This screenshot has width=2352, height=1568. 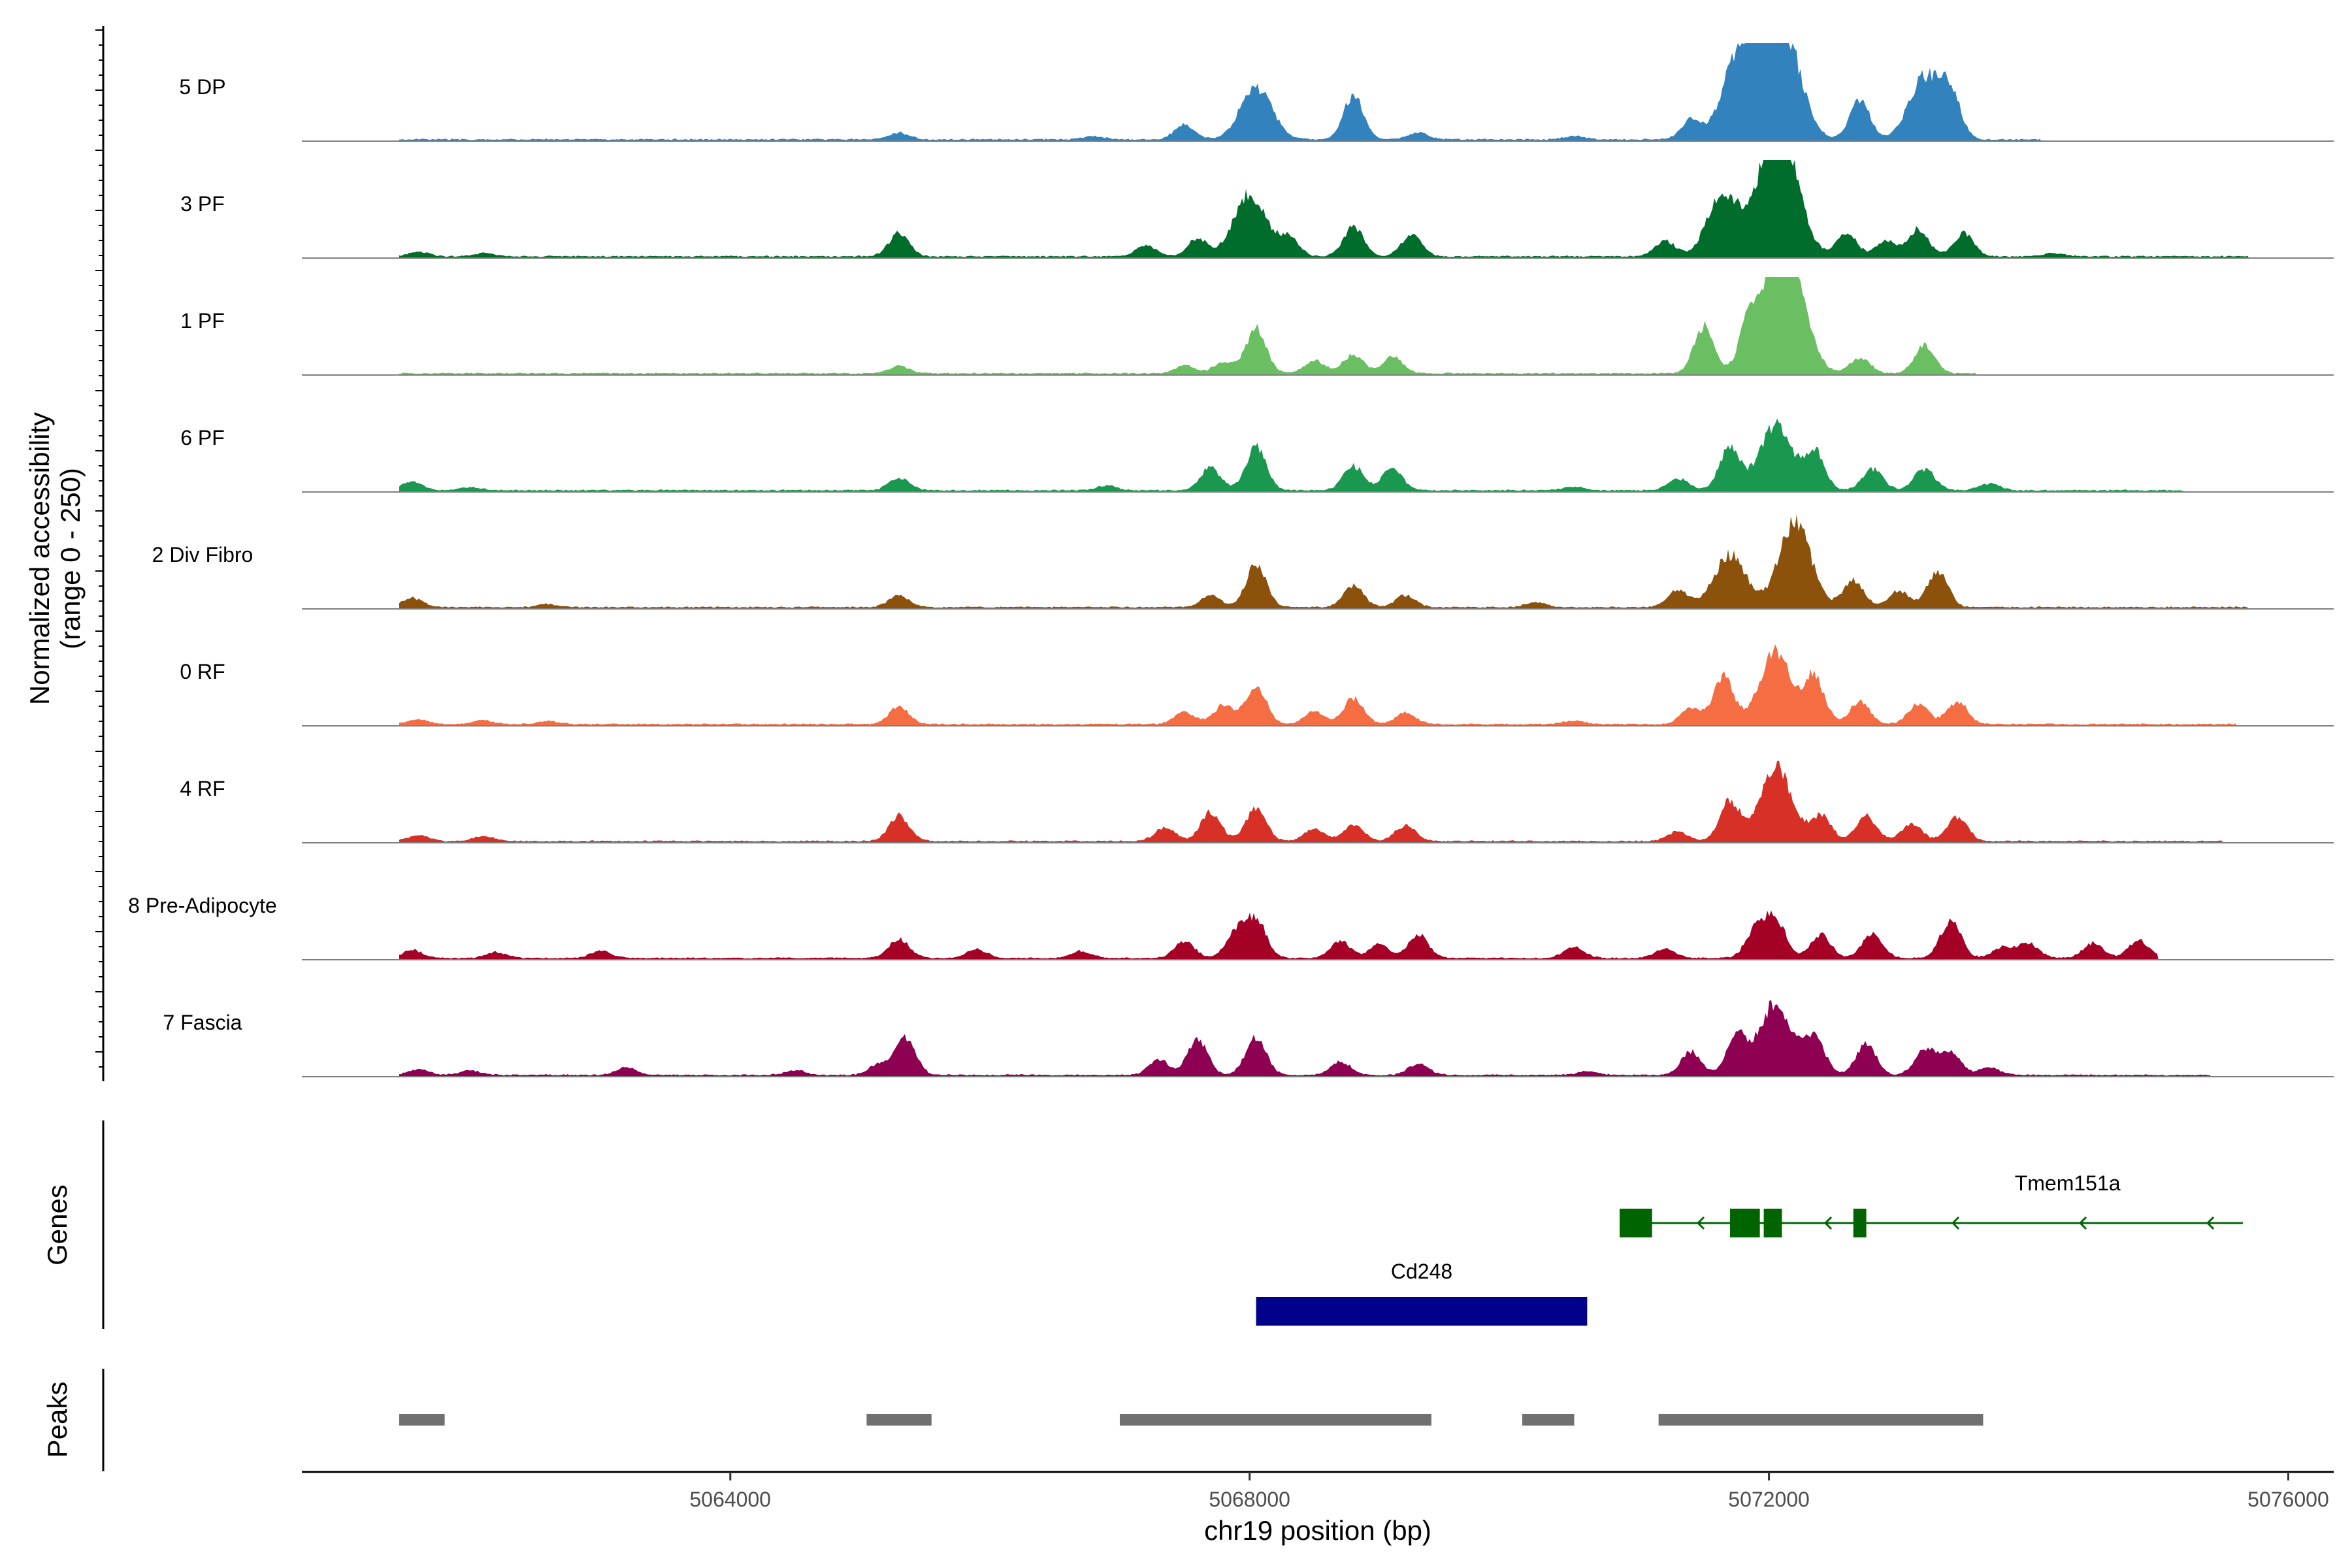 I want to click on x-tick-label: 5068000, so click(x=1249, y=1499).